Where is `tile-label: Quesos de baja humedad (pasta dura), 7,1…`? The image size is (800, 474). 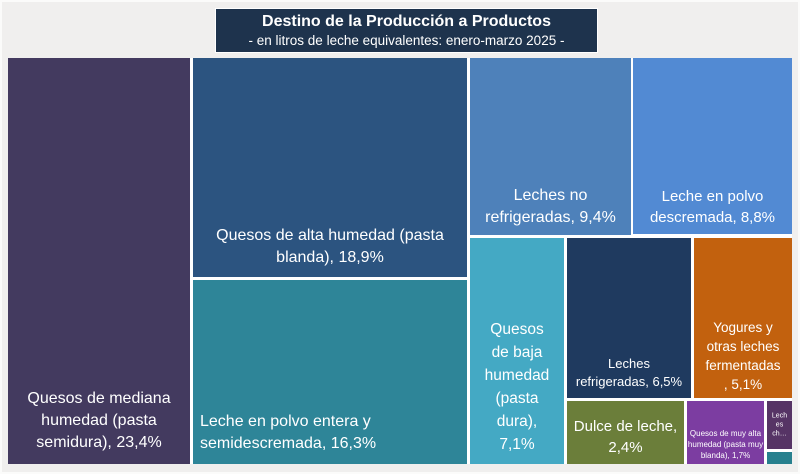 tile-label: Quesos de baja humedad (pasta dura), 7,1… is located at coordinates (517, 387).